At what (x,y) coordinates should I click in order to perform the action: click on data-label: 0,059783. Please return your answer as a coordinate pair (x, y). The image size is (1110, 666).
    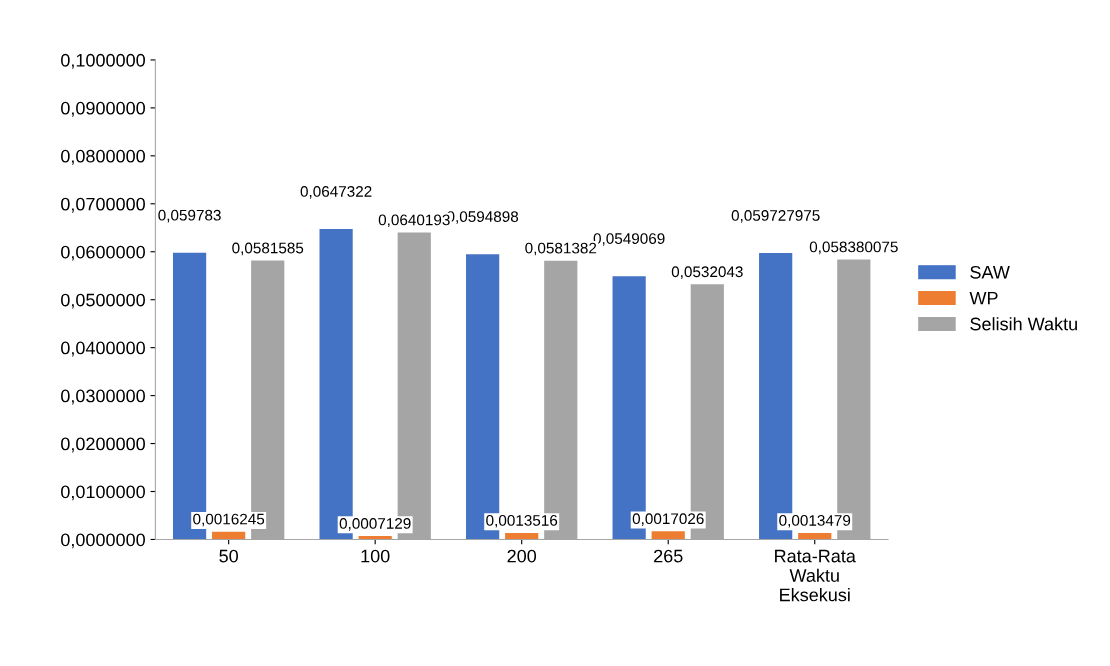
    Looking at the image, I should click on (189, 216).